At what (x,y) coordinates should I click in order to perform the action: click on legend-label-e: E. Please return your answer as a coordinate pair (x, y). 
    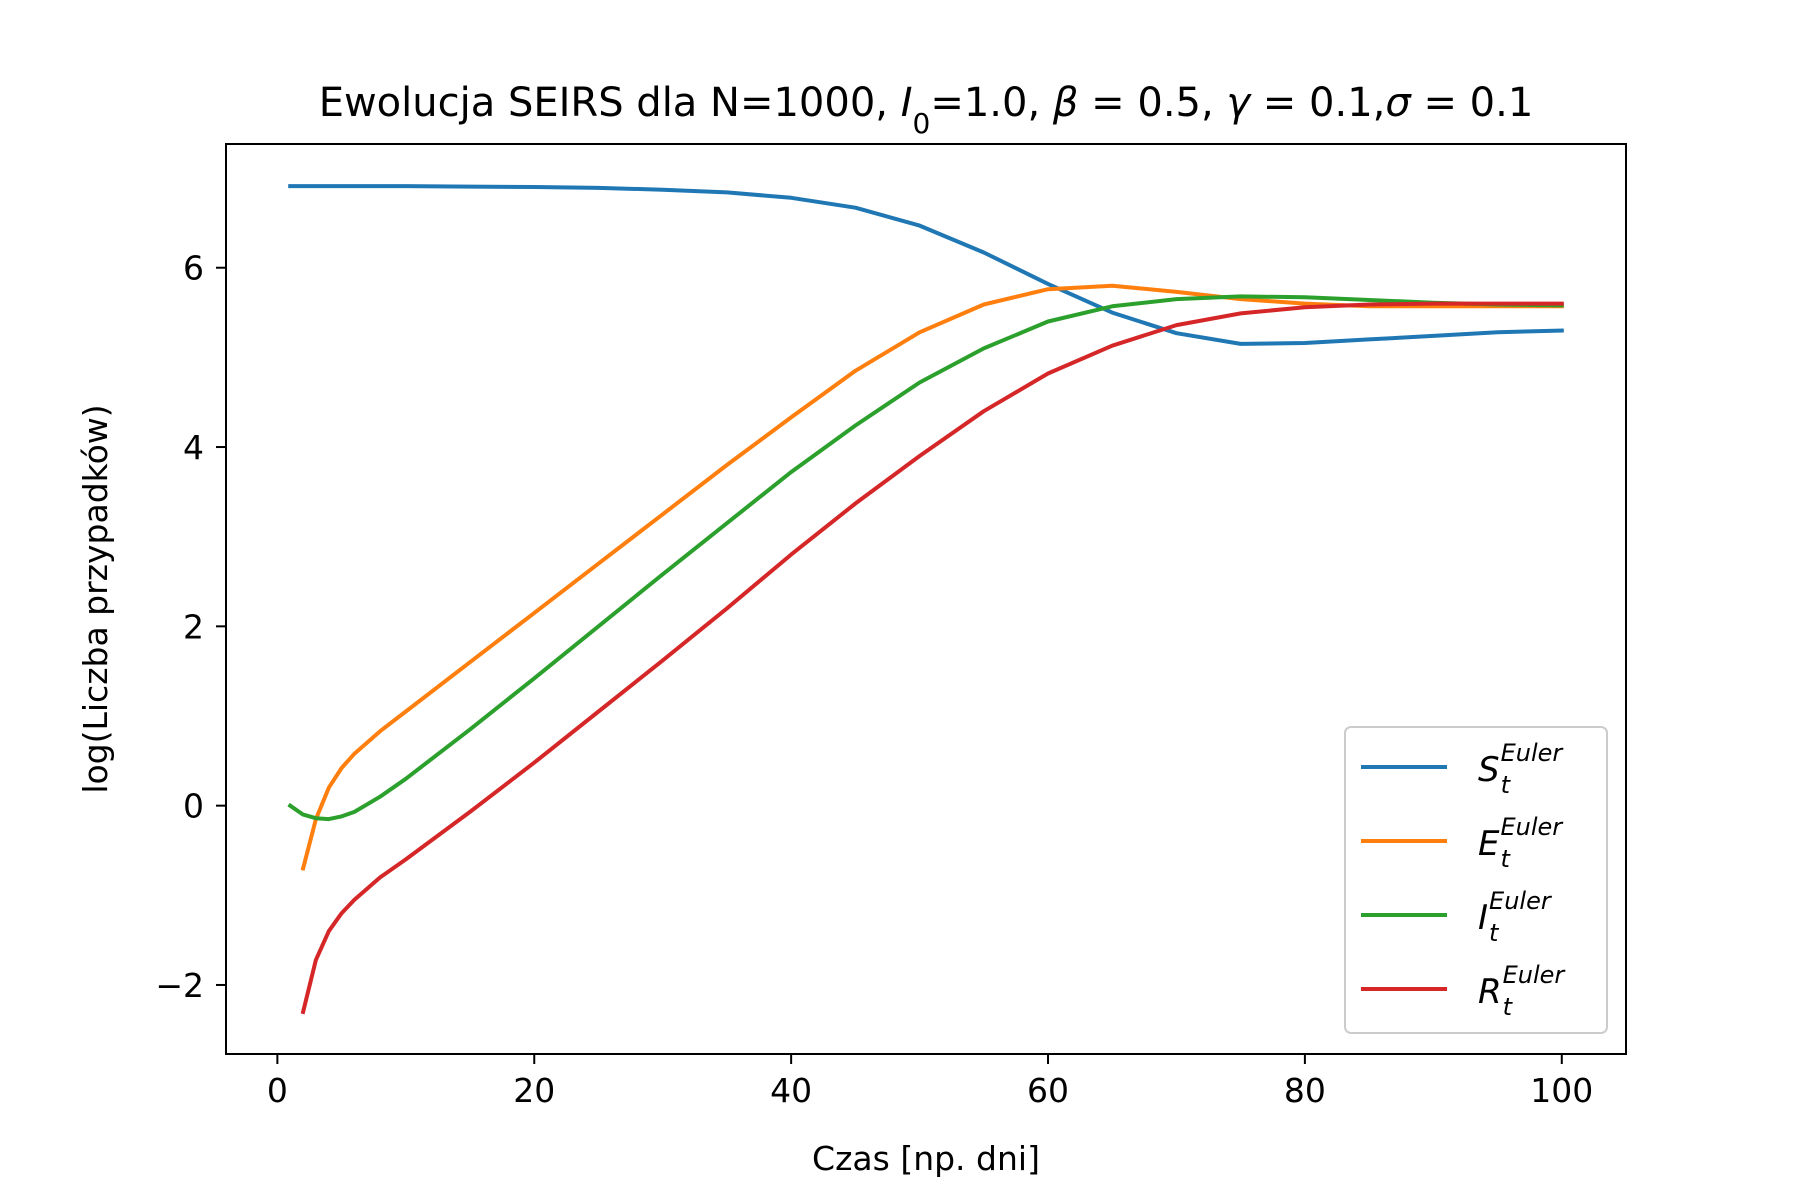
    Looking at the image, I should click on (1489, 844).